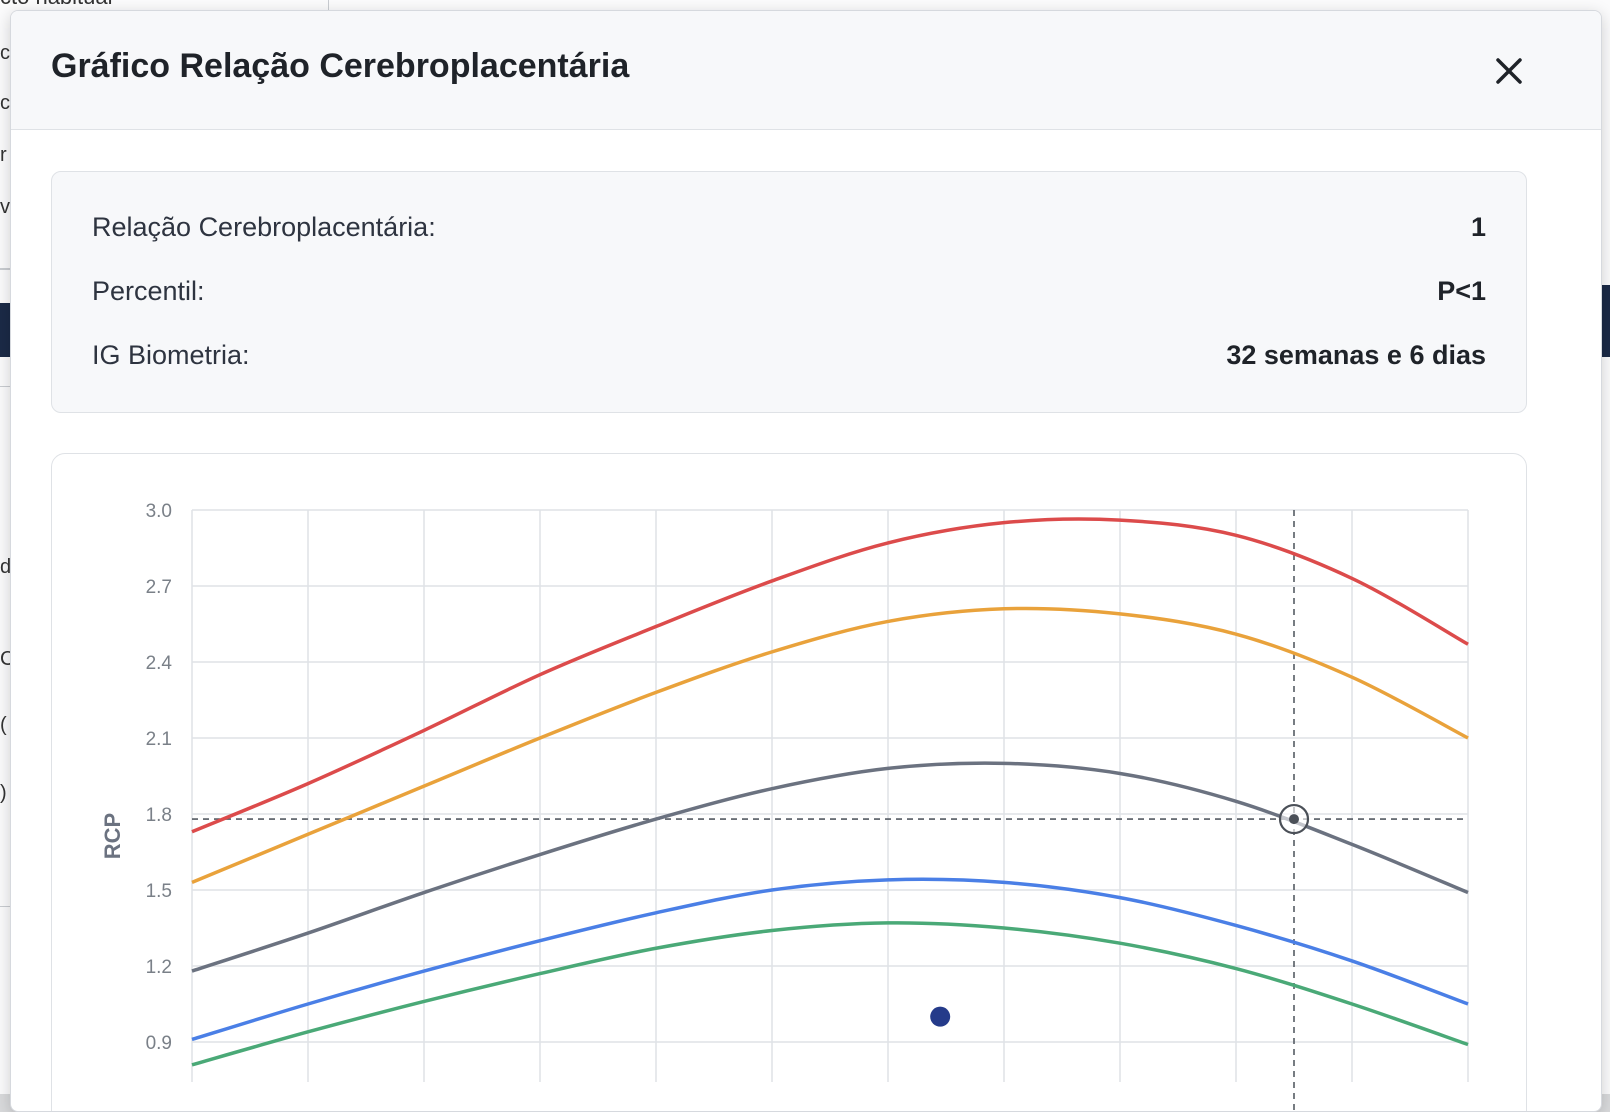 Image resolution: width=1610 pixels, height=1112 pixels. I want to click on background-text: d, so click(6, 567).